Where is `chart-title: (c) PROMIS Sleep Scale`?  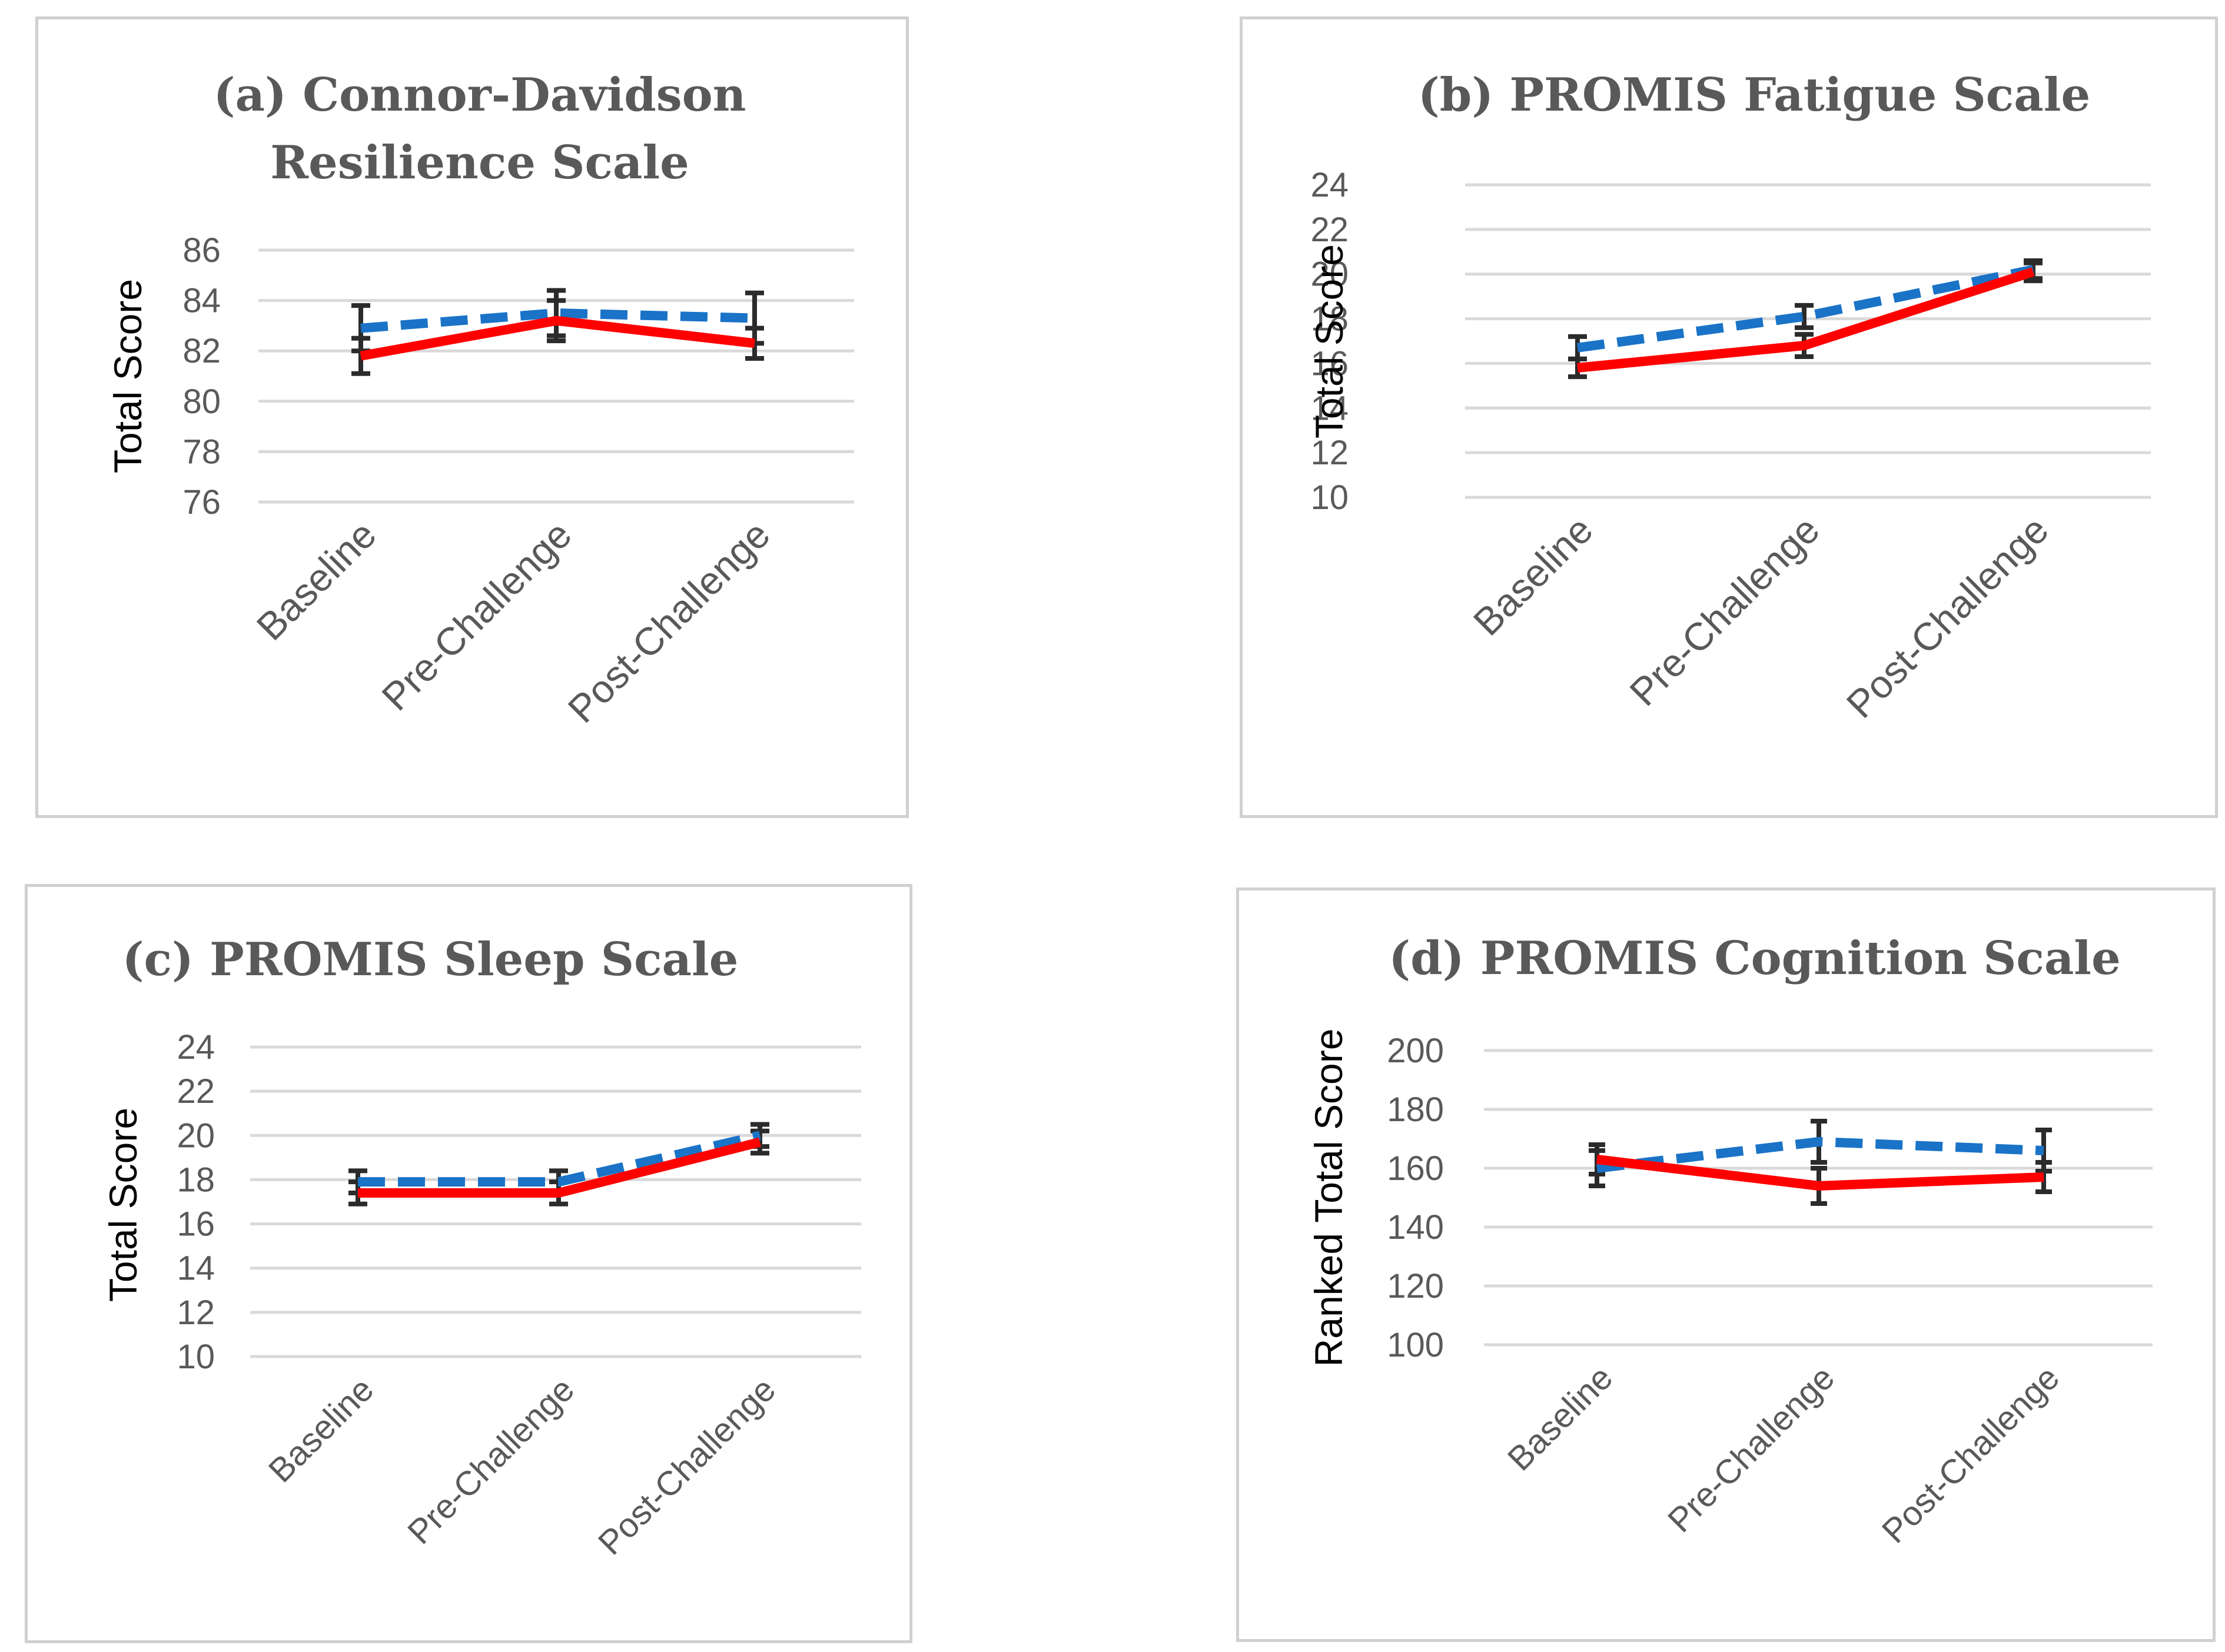 chart-title: (c) PROMIS Sleep Scale is located at coordinates (430, 959).